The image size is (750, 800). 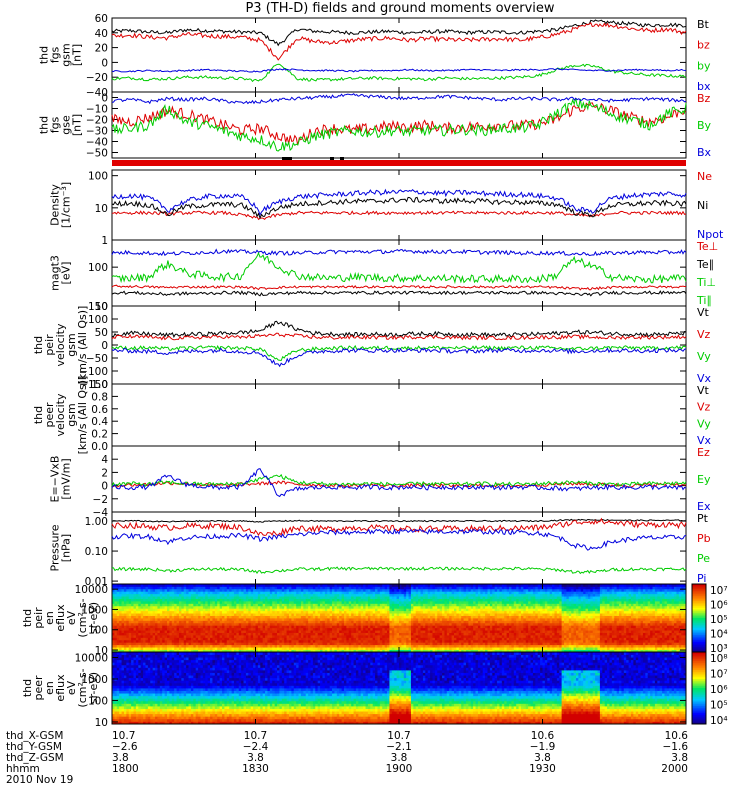 I want to click on legend-label: Ni, so click(x=702, y=205).